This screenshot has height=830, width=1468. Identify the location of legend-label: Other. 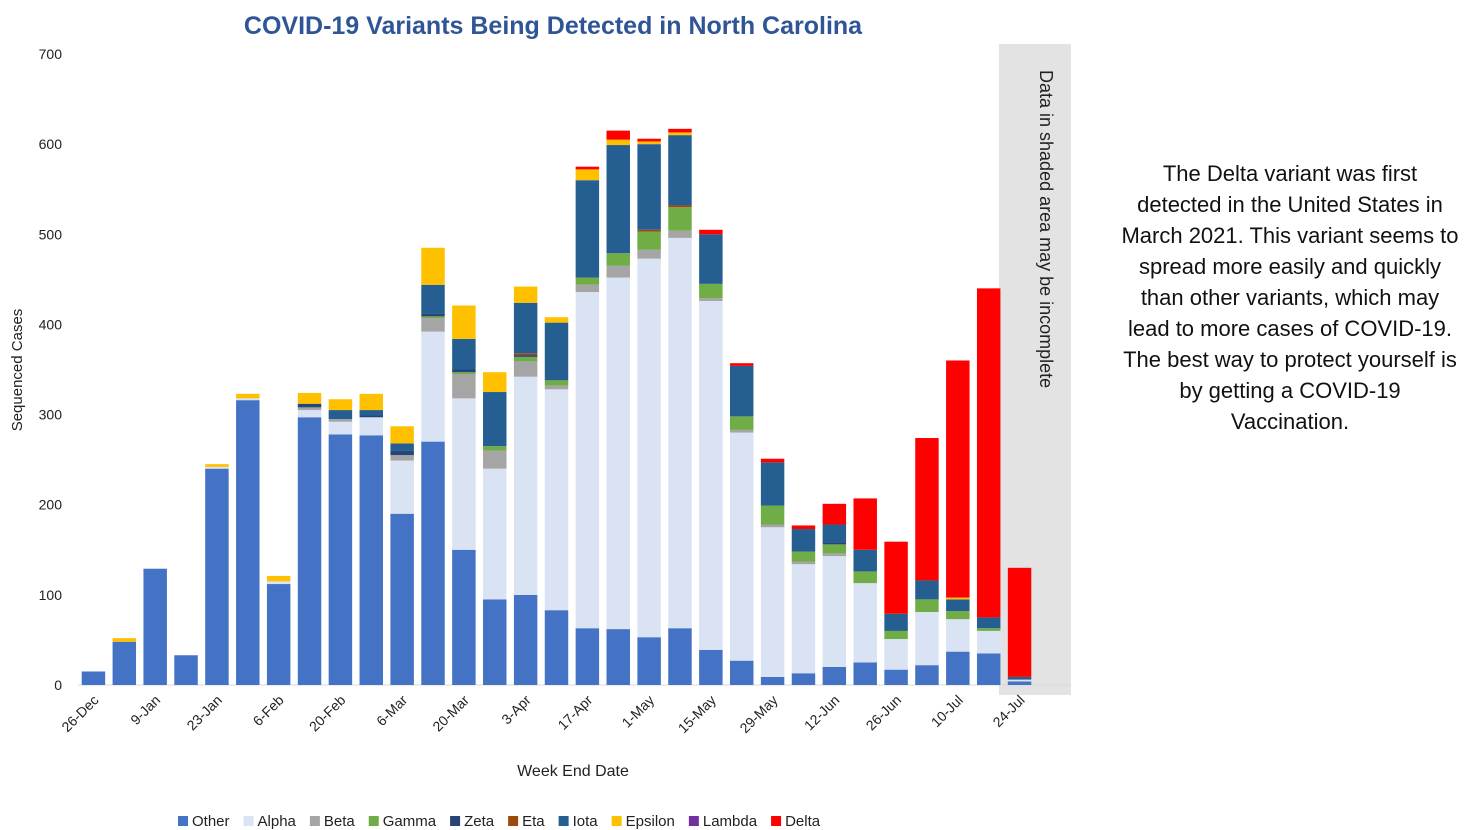
(211, 821).